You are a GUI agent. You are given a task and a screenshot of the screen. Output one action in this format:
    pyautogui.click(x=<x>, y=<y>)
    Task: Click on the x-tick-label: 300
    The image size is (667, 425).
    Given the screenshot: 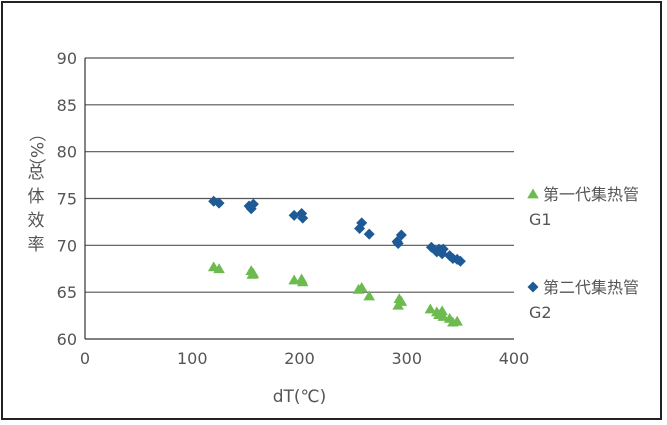 What is the action you would take?
    pyautogui.click(x=406, y=358)
    